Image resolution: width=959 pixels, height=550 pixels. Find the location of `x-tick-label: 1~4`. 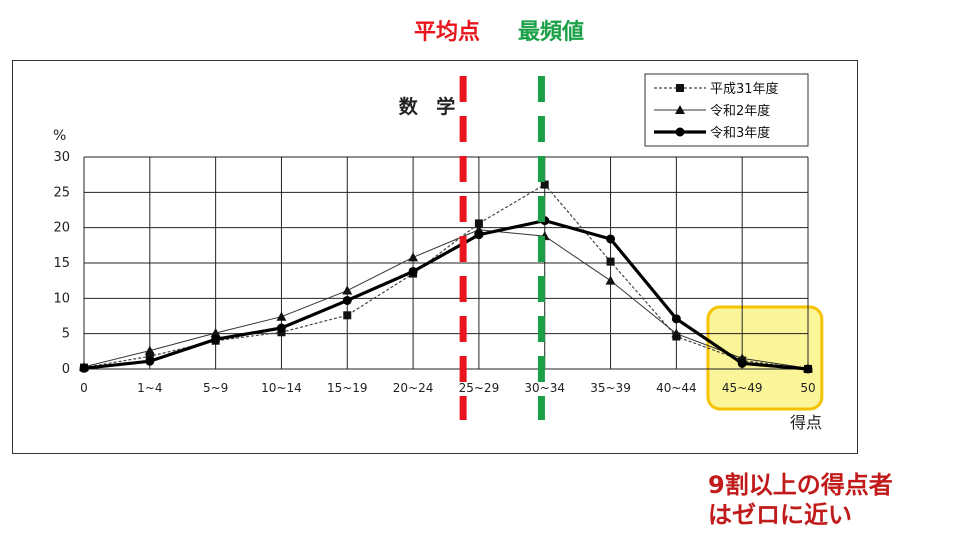

x-tick-label: 1~4 is located at coordinates (149, 388).